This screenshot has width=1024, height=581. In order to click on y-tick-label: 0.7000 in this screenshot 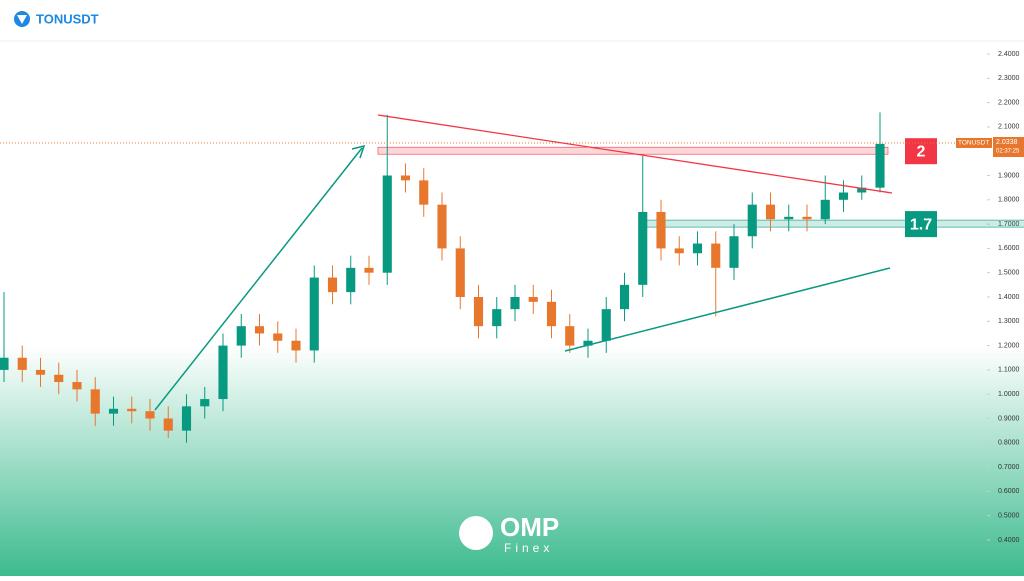, I will do `click(1009, 467)`.